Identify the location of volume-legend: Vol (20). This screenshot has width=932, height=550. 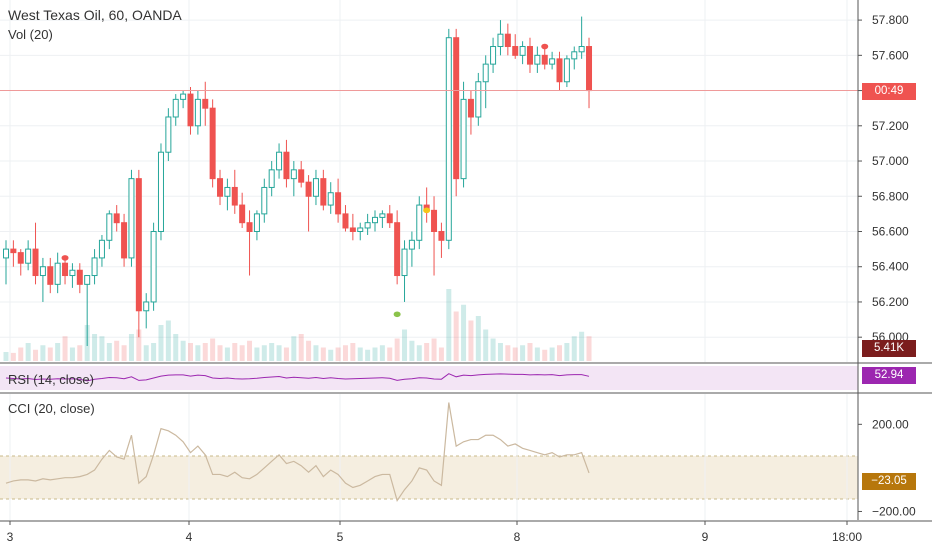
(30, 34).